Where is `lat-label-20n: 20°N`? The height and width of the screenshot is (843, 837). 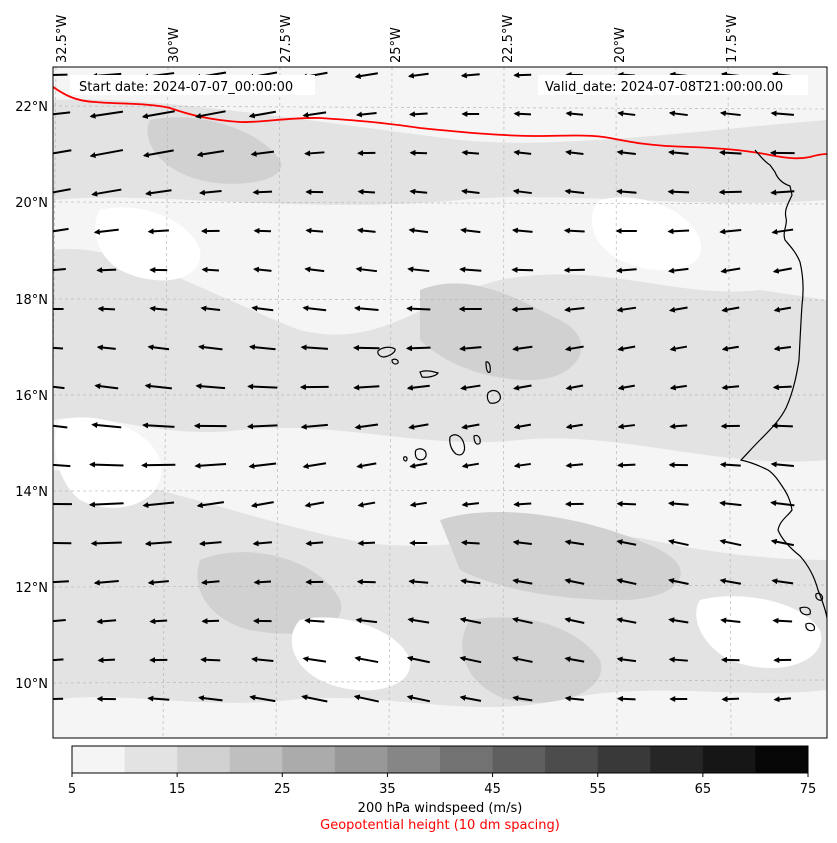 lat-label-20n: 20°N is located at coordinates (31, 203).